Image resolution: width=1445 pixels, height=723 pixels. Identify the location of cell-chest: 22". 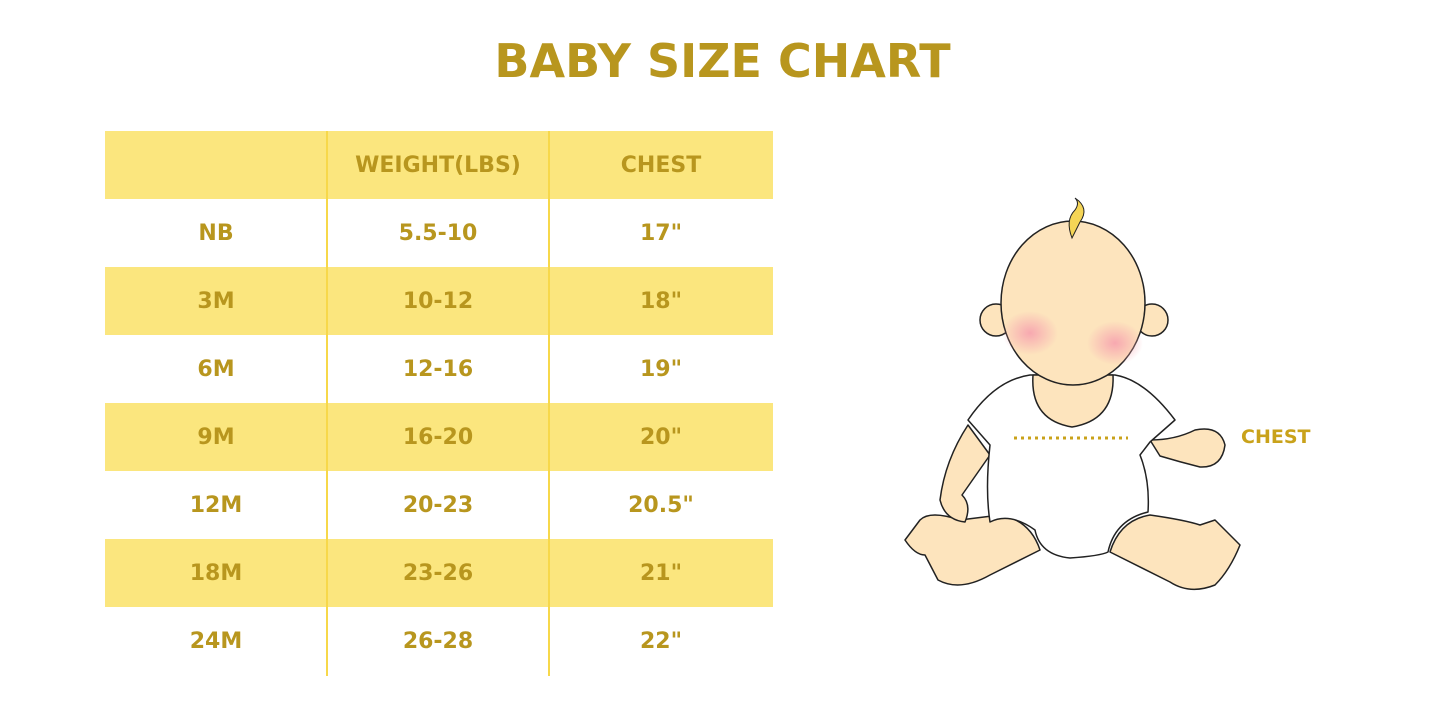
(661, 641).